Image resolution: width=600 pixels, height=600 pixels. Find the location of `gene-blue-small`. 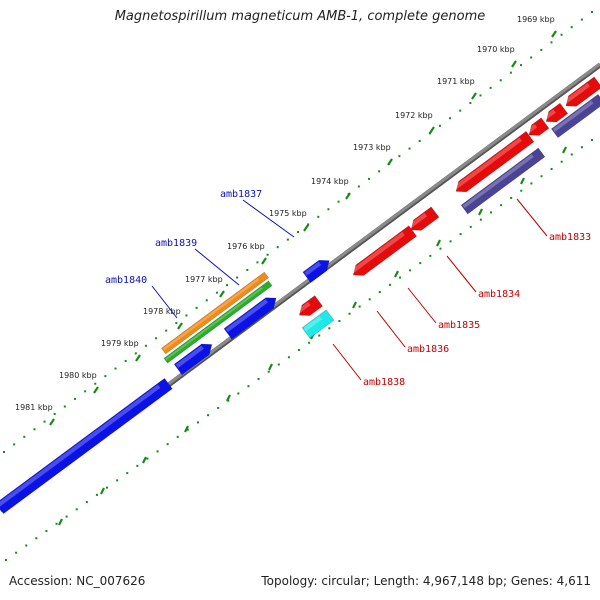

gene-blue-small is located at coordinates (316, 271).